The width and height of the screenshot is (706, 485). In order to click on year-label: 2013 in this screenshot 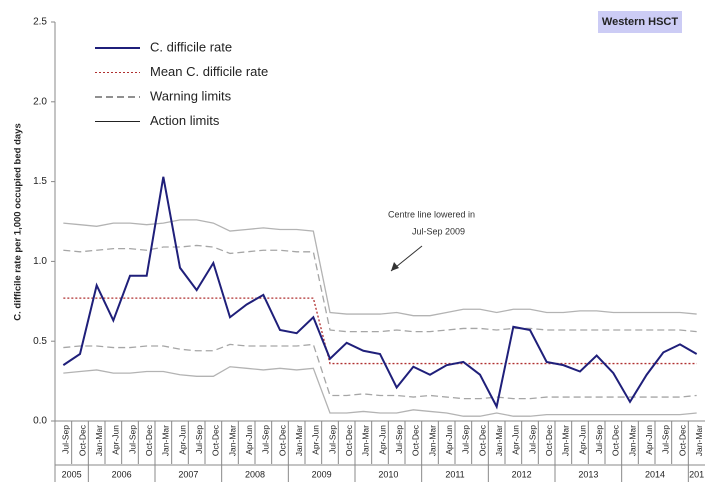, I will do `click(588, 474)`.